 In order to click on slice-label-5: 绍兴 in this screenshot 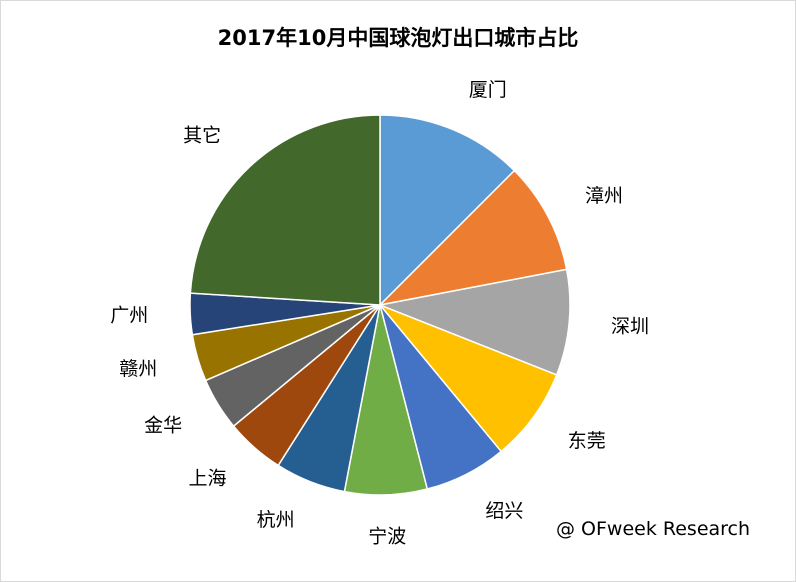, I will do `click(504, 511)`.